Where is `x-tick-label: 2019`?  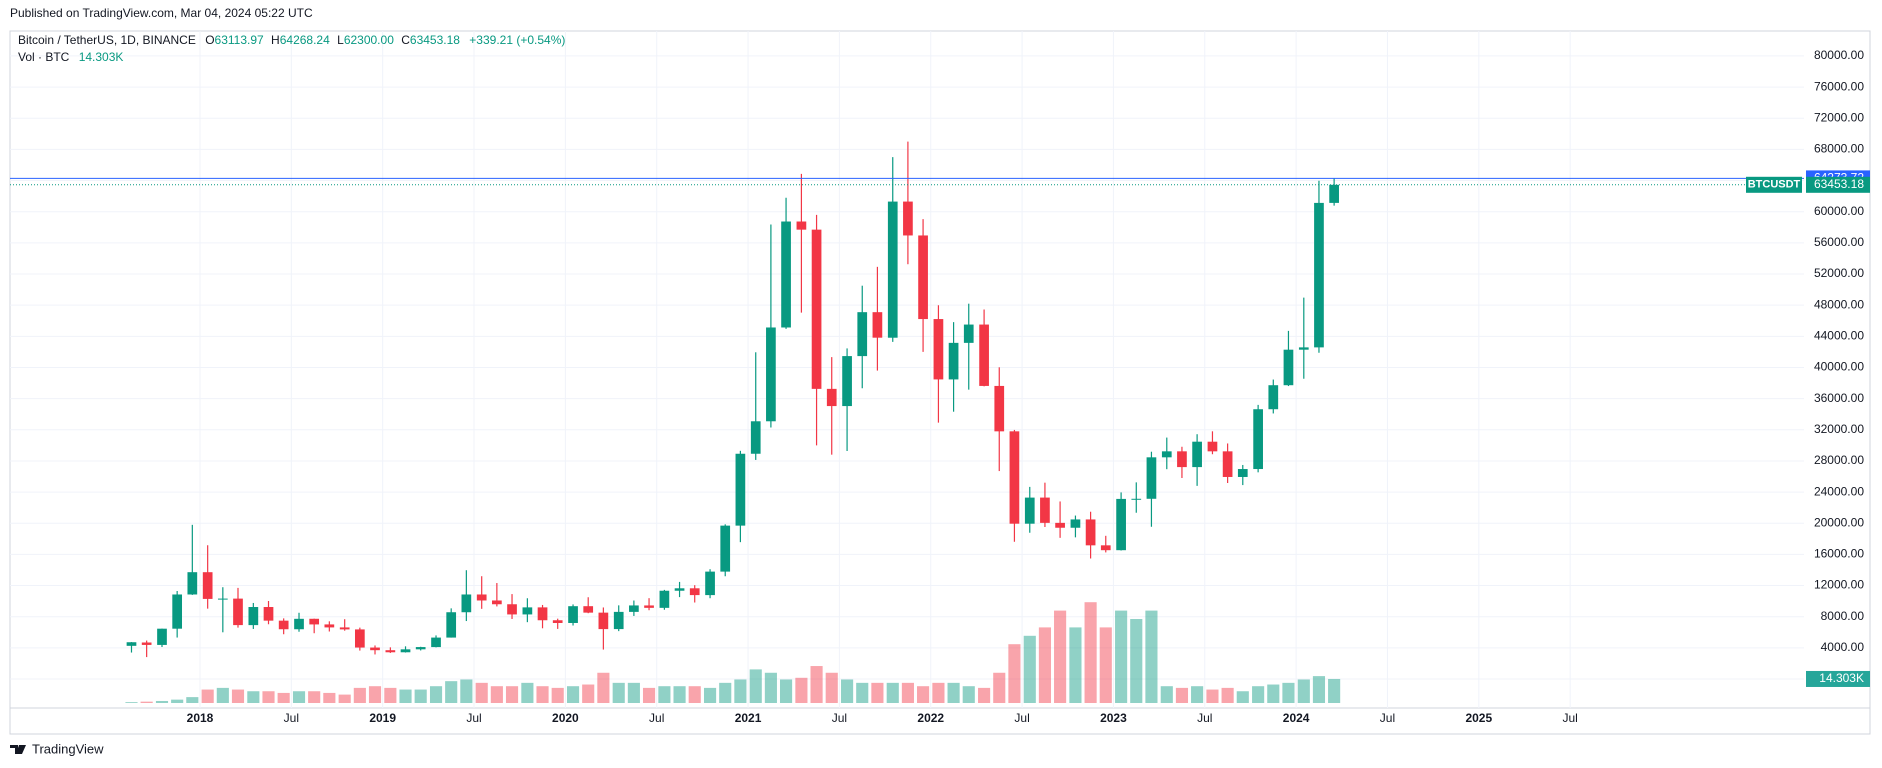
x-tick-label: 2019 is located at coordinates (382, 718).